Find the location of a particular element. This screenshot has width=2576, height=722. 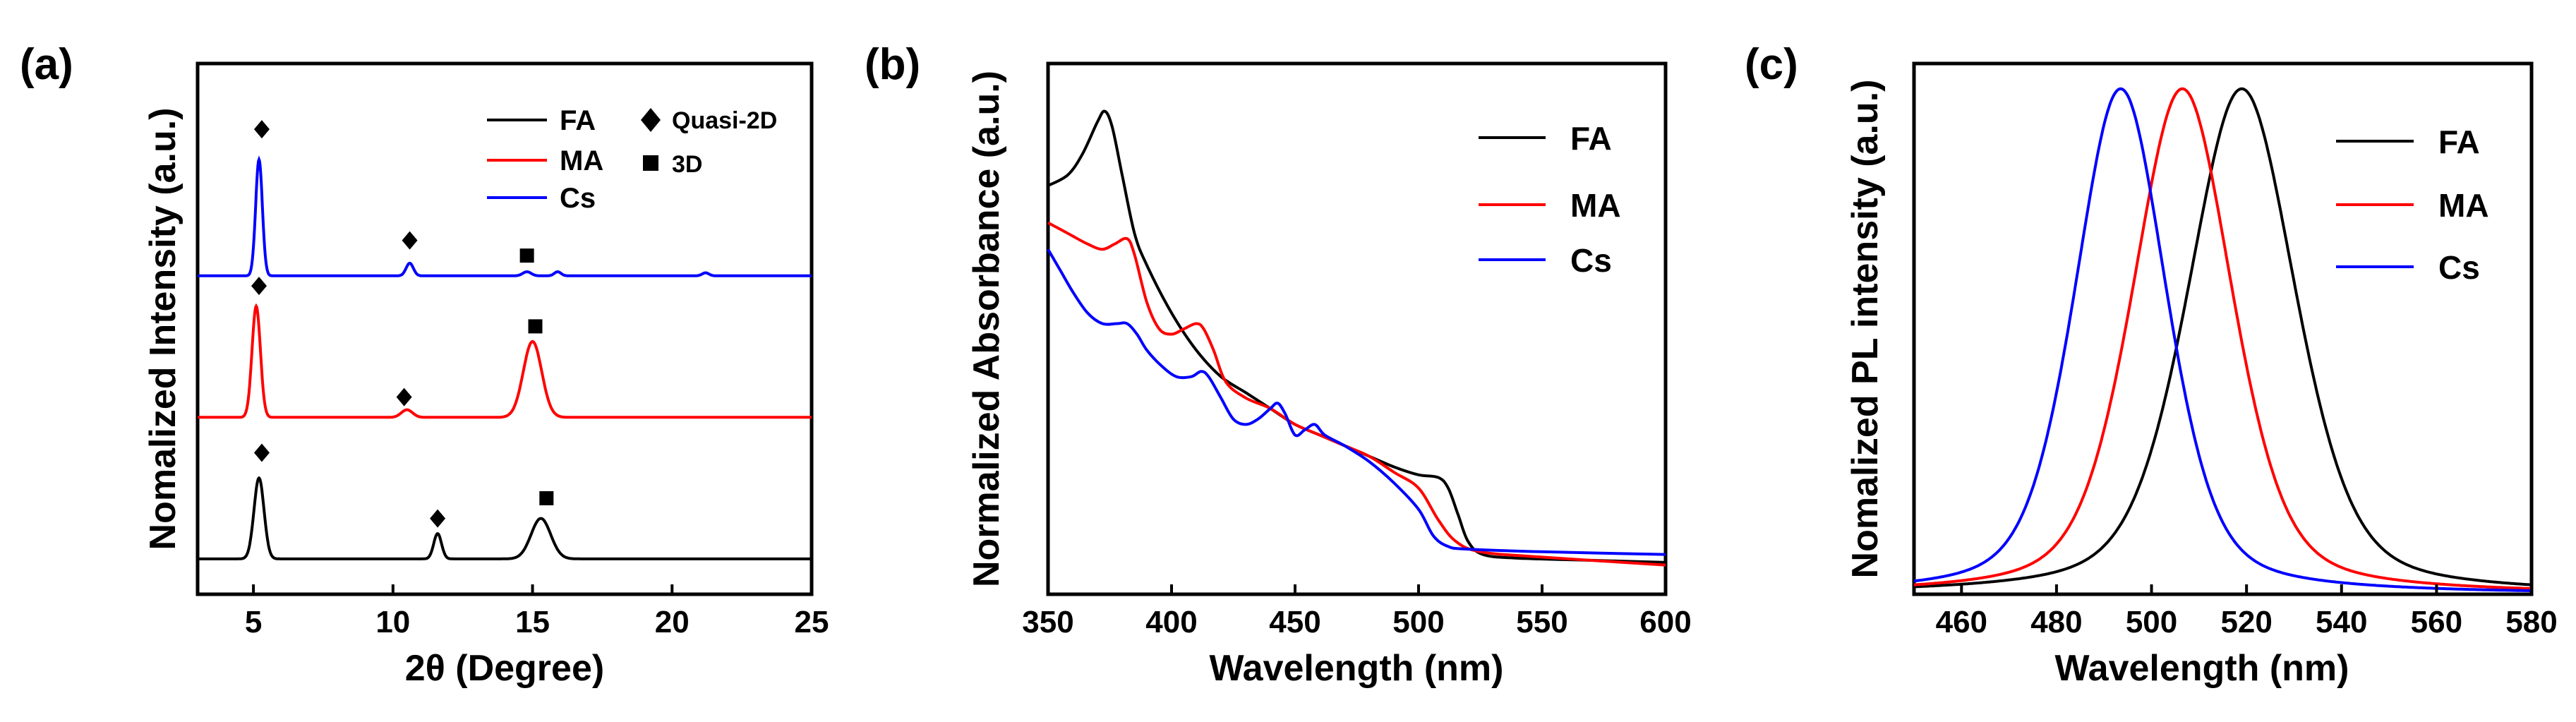

legend-label-quasi-2d: Quasi-2D is located at coordinates (724, 120).